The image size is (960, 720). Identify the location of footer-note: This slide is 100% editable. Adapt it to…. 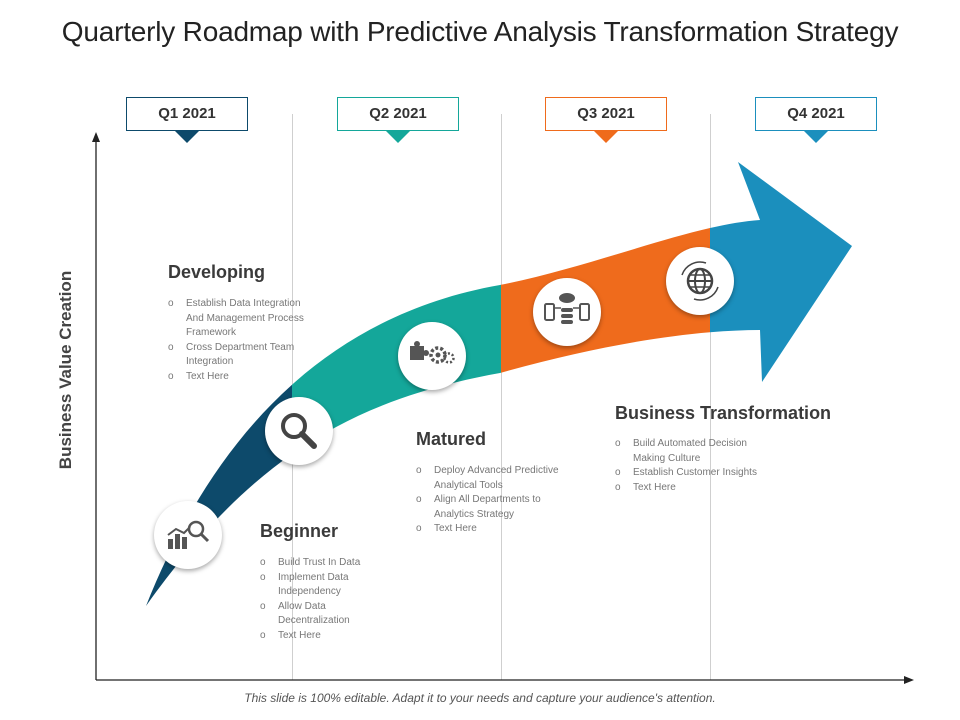
(480, 698).